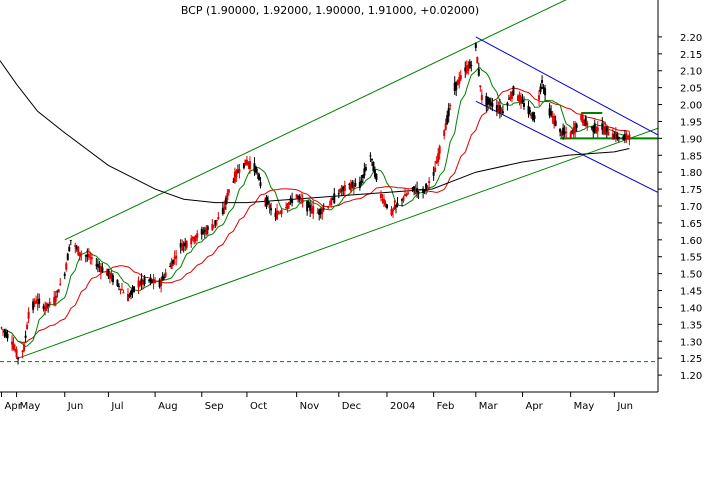 The height and width of the screenshot is (500, 707). What do you see at coordinates (310, 406) in the screenshot?
I see `x-tick-label: Nov` at bounding box center [310, 406].